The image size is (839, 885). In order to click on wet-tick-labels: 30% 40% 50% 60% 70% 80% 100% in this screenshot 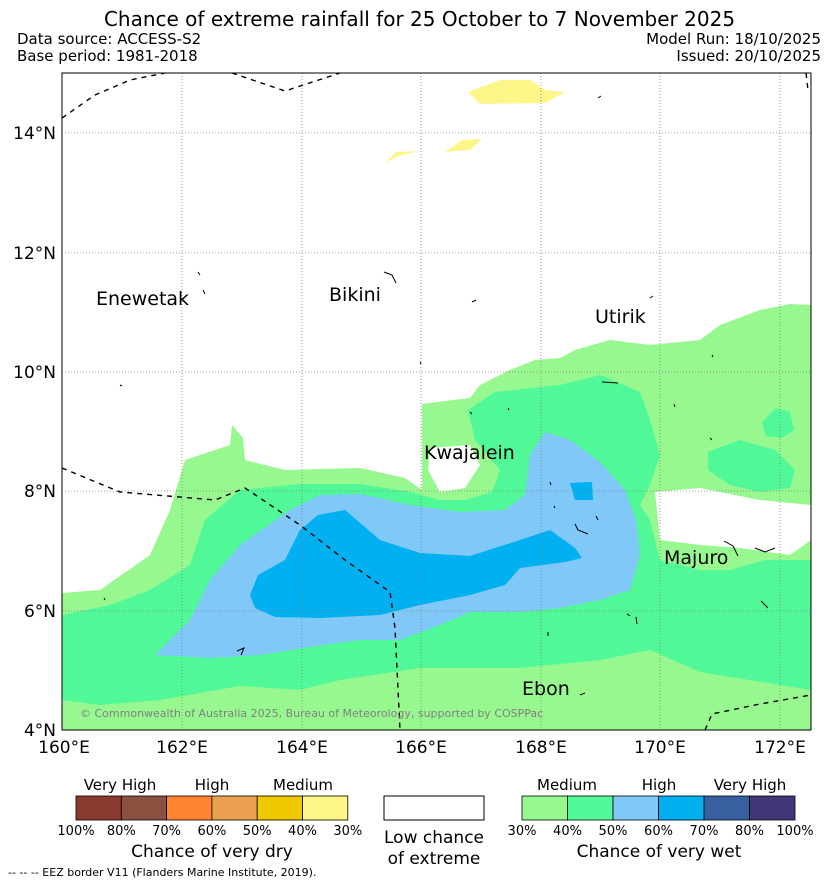, I will do `click(661, 831)`.